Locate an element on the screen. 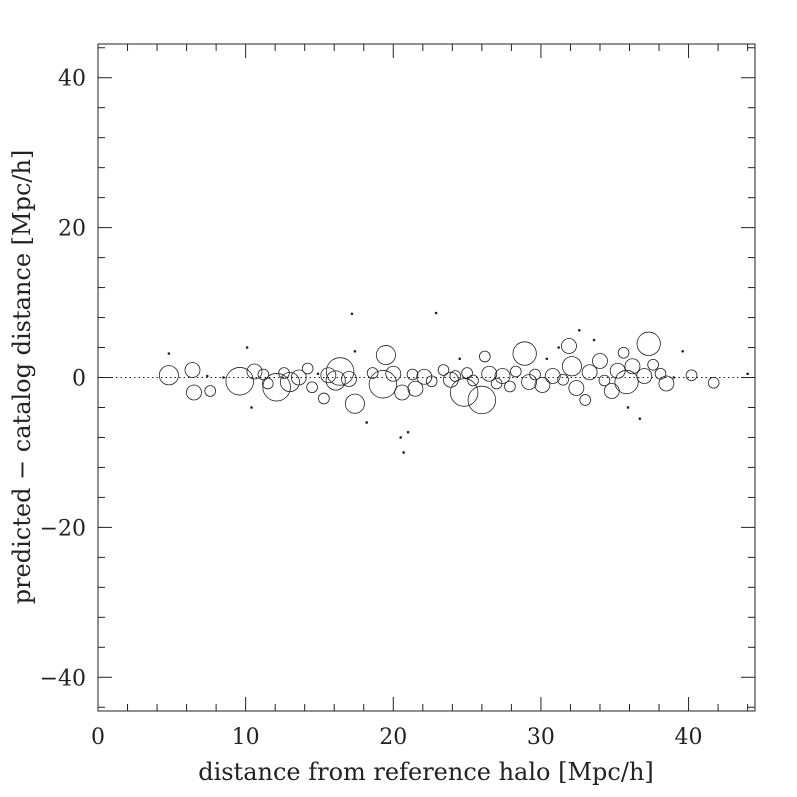  y-axis-label: predicted − catalog distance [Mpc/h] is located at coordinates (22, 377).